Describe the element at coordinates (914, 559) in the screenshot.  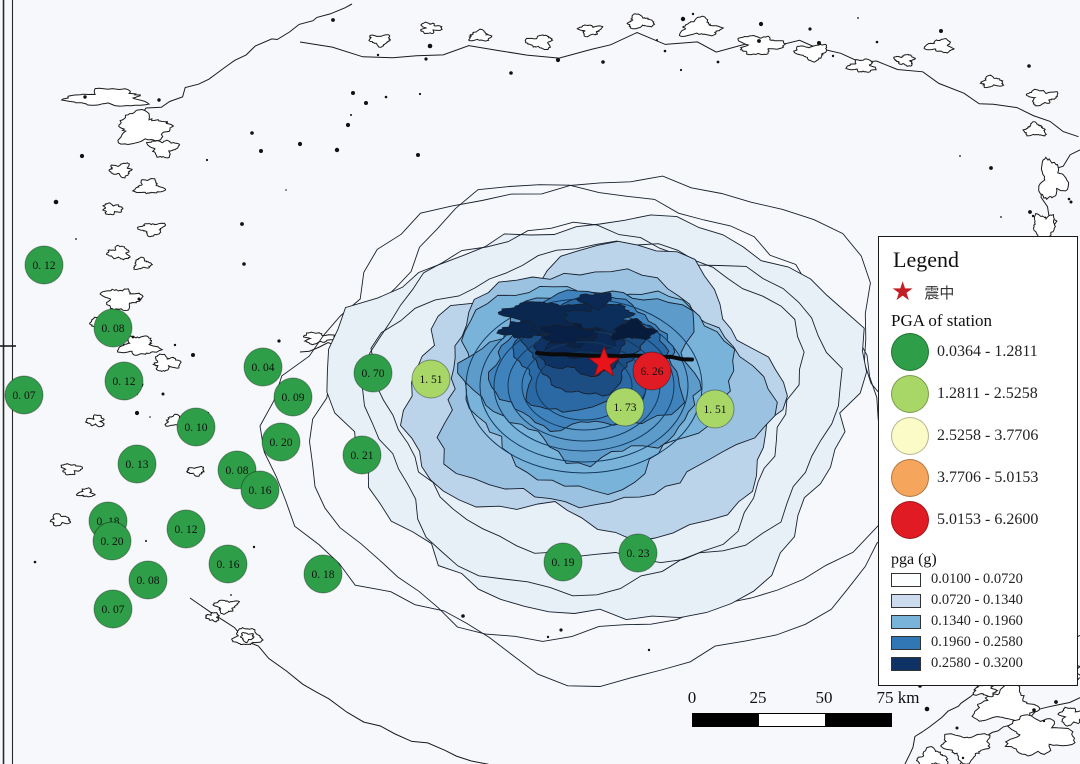
I see `contour-section-title: pga (g)` at that location.